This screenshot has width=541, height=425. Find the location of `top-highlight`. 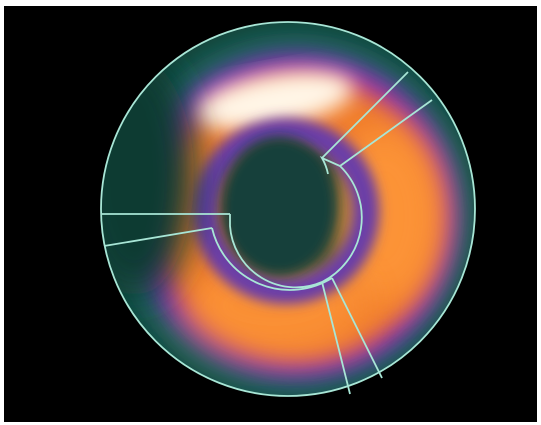

top-highlight is located at coordinates (274, 101).